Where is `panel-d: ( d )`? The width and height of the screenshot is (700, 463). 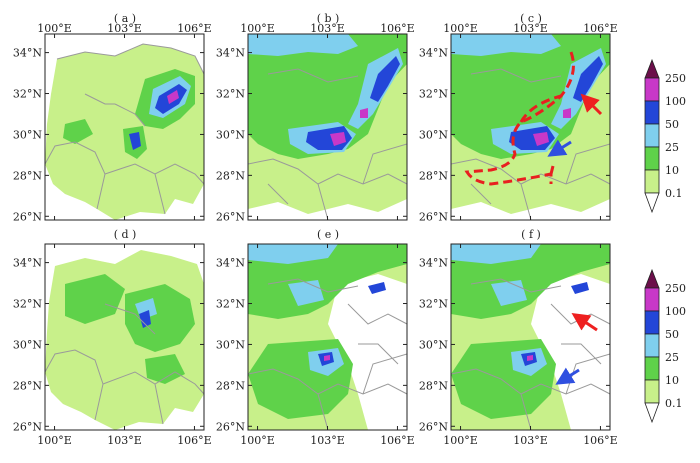 panel-d: ( d ) is located at coordinates (124, 329).